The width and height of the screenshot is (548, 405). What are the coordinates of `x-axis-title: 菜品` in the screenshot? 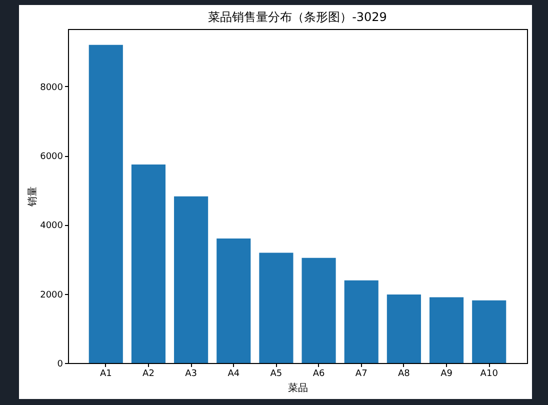 It's located at (298, 388).